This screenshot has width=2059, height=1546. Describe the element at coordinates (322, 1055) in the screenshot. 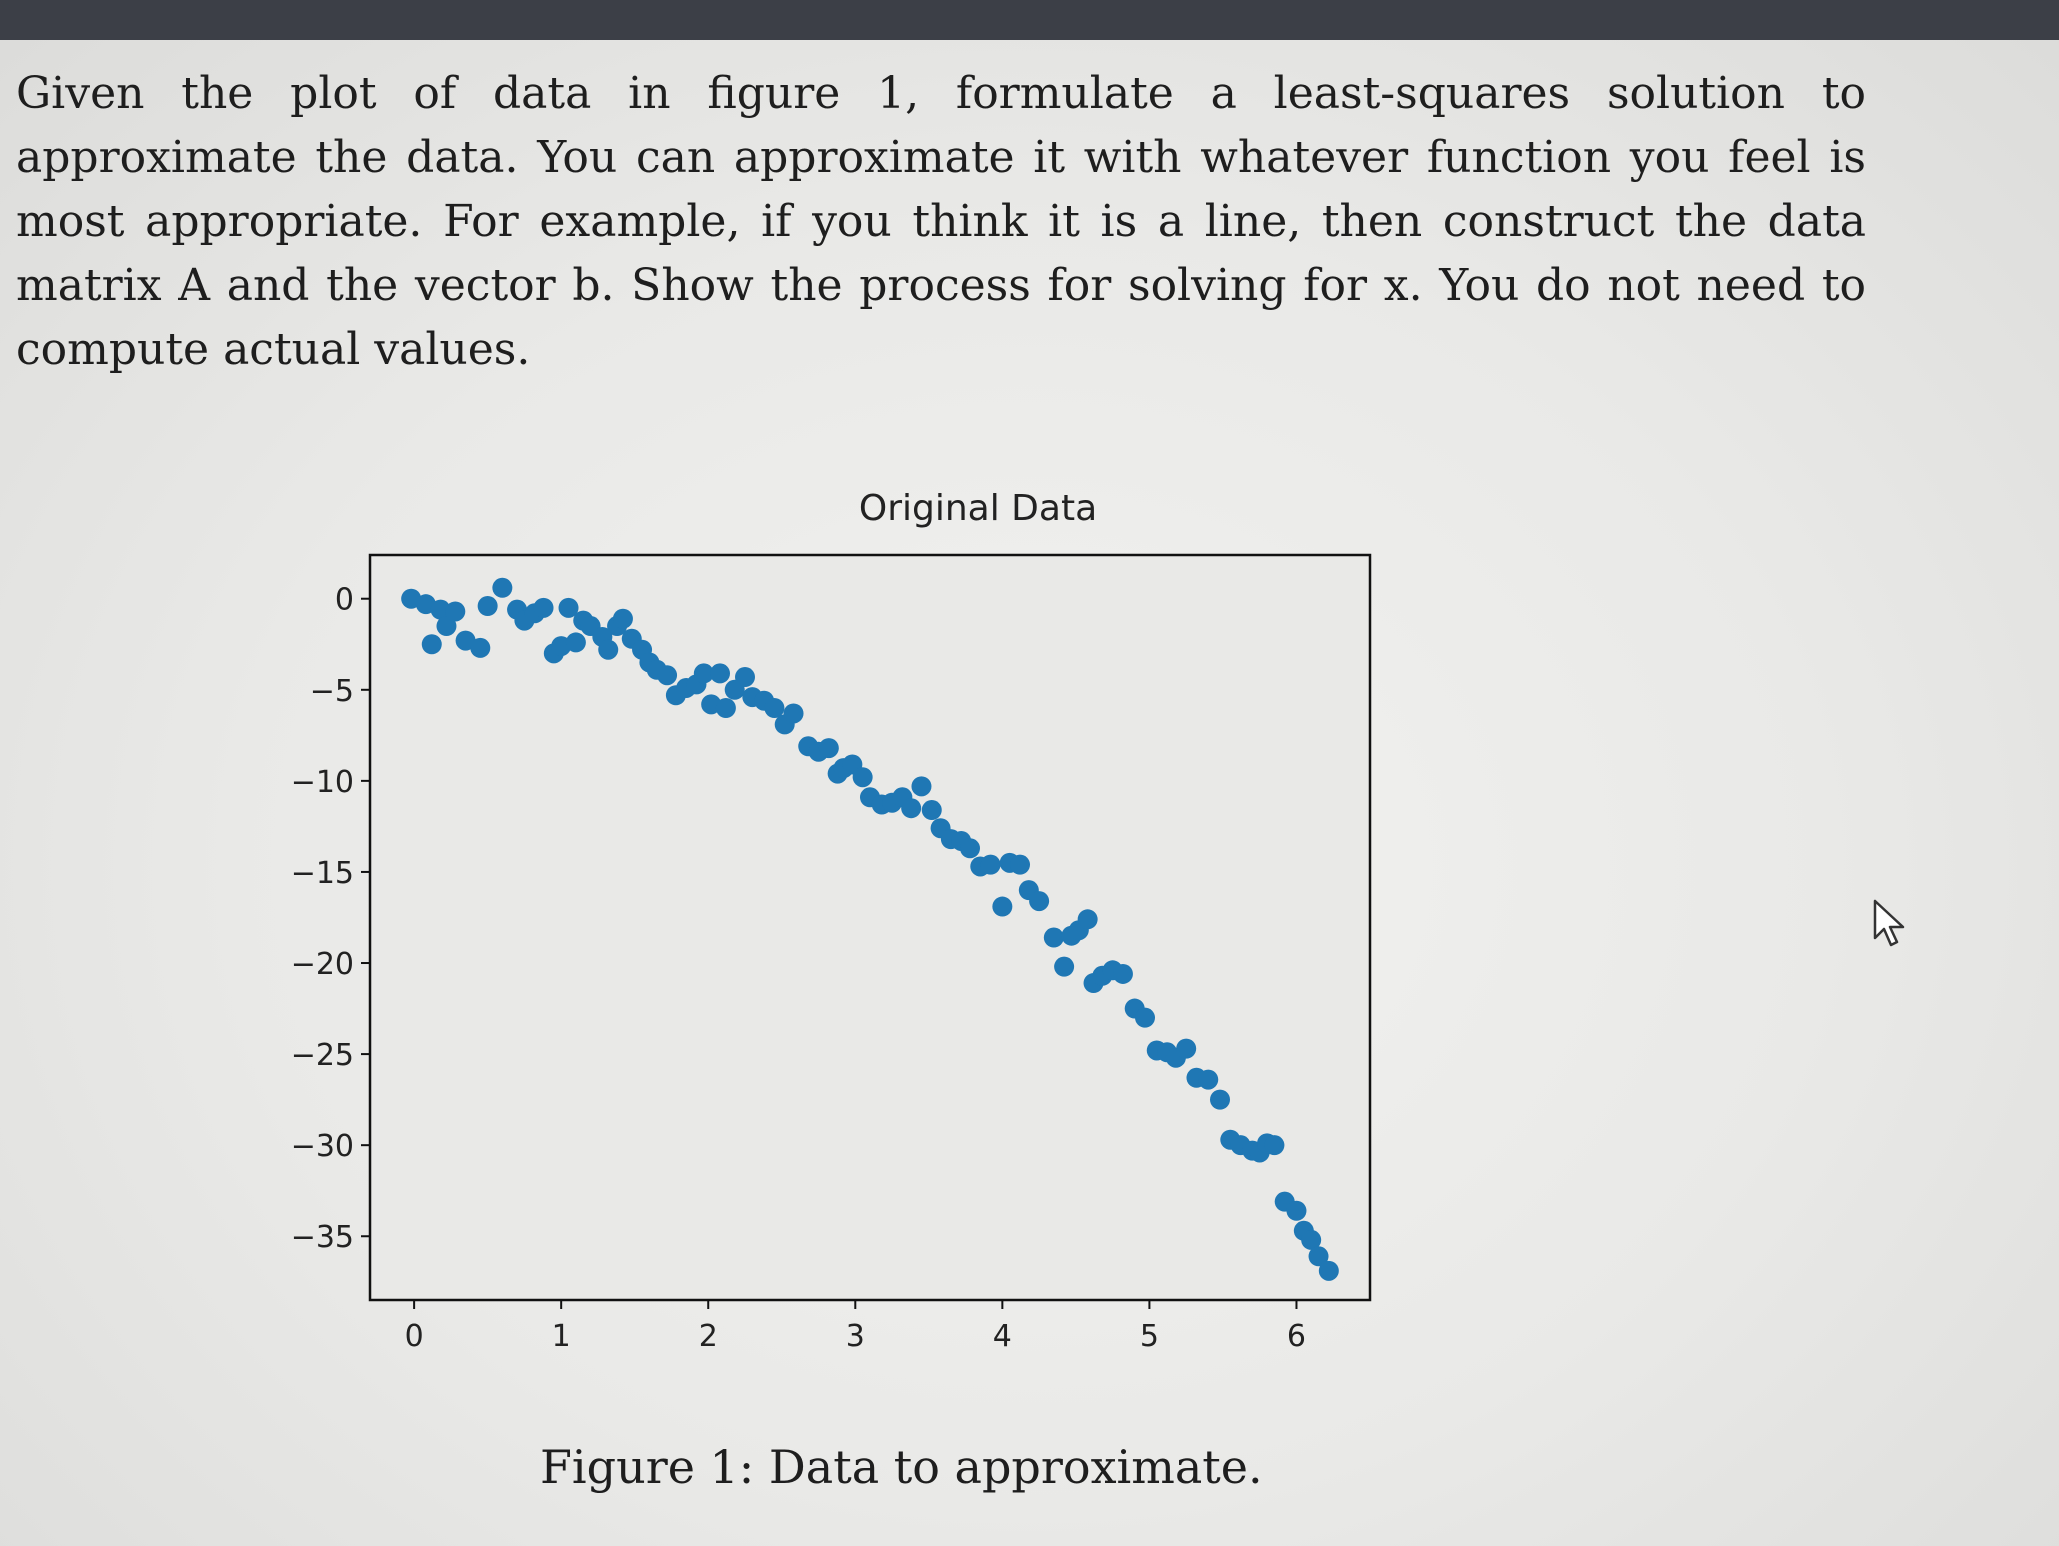

I see `y-tick-label: −25` at that location.